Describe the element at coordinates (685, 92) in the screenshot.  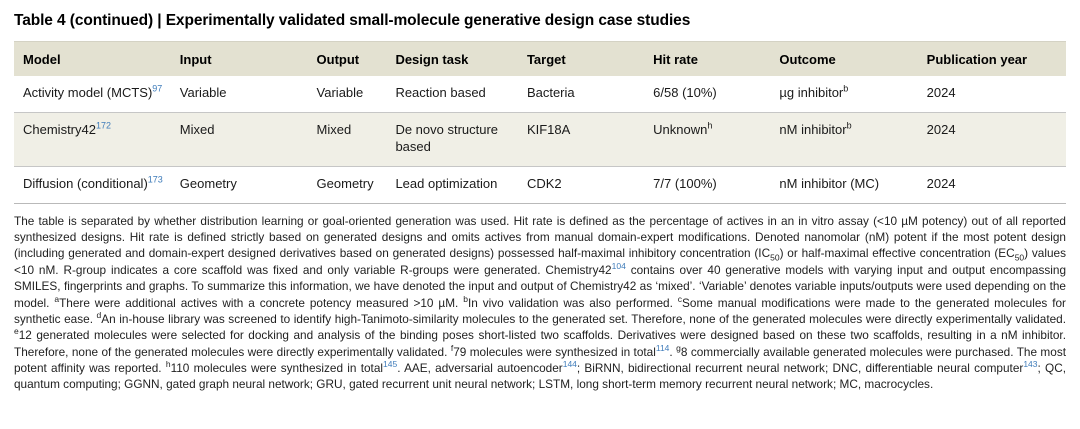
I see `table-cell: 6/58 (10%)` at that location.